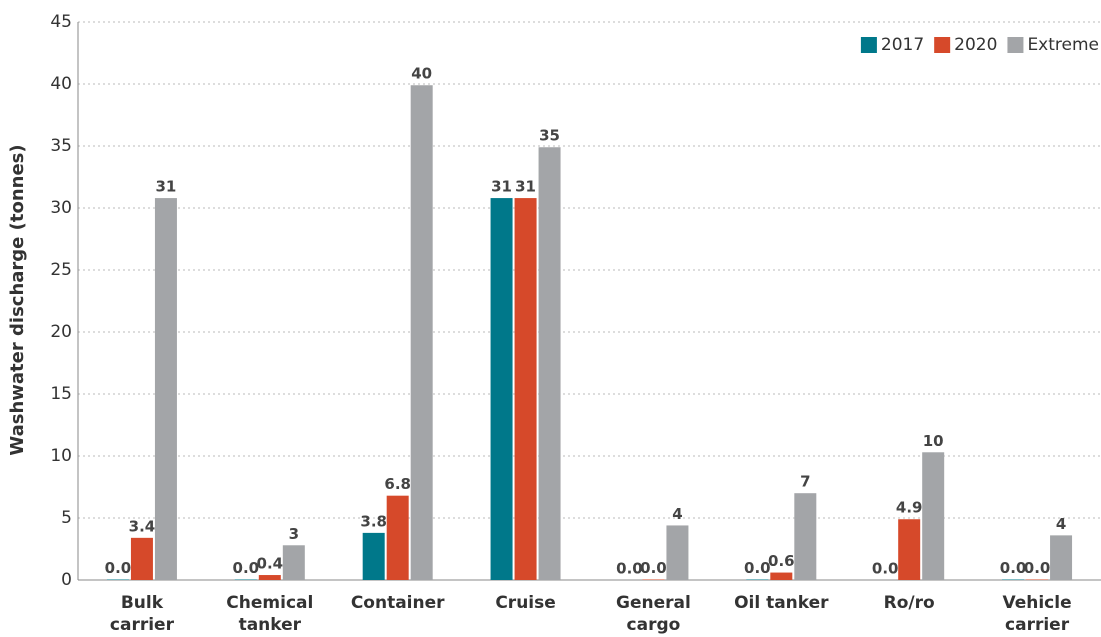  I want to click on y-tick-label: 35, so click(61, 146).